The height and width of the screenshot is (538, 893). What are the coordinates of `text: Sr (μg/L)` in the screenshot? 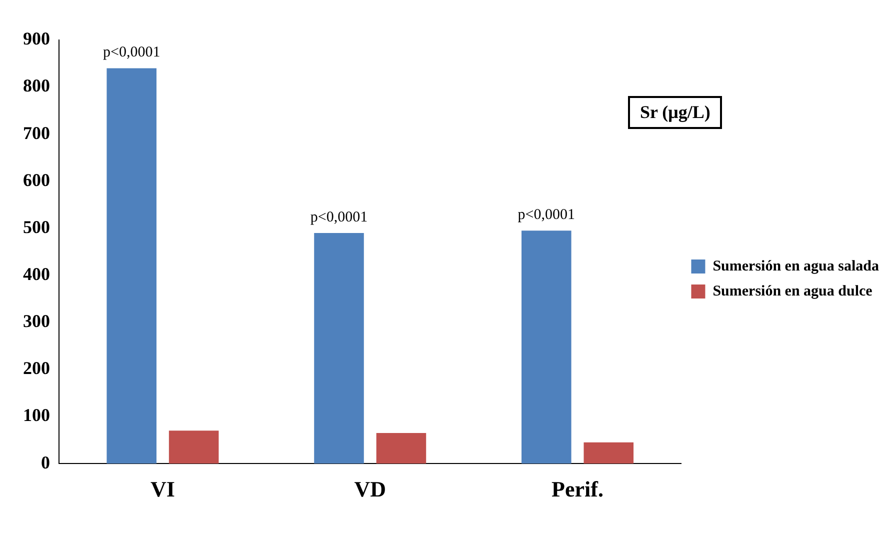 It's located at (675, 112).